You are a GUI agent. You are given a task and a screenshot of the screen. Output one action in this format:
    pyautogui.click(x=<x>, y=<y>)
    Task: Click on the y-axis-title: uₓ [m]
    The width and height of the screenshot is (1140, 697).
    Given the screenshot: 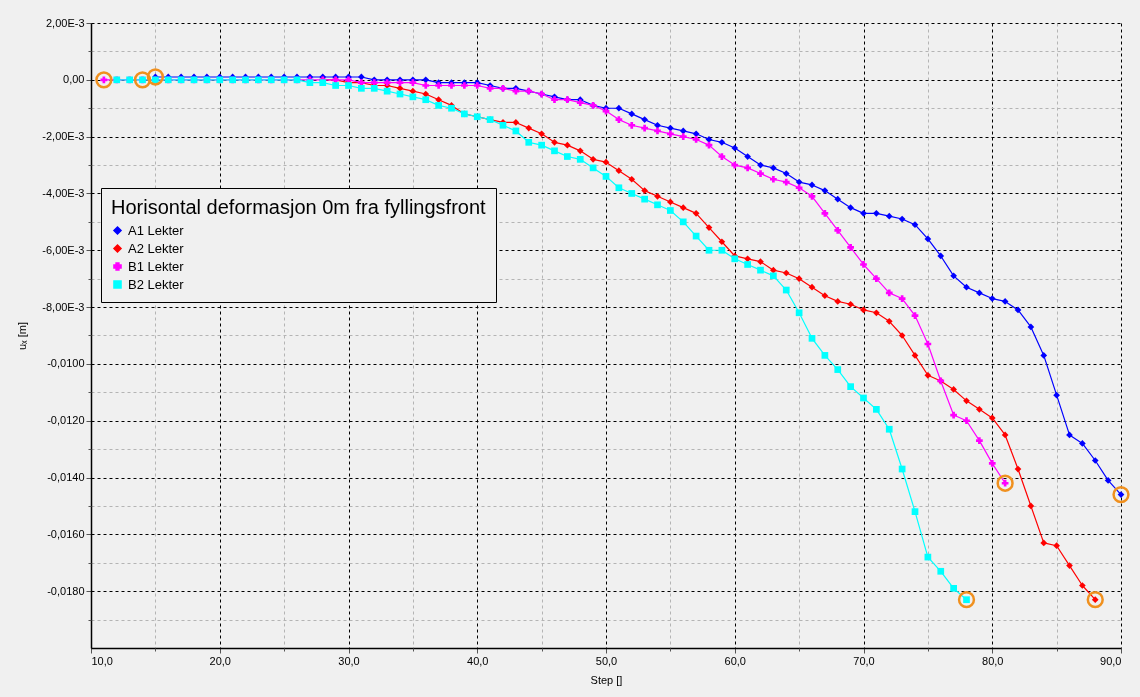 What is the action you would take?
    pyautogui.click(x=22, y=336)
    